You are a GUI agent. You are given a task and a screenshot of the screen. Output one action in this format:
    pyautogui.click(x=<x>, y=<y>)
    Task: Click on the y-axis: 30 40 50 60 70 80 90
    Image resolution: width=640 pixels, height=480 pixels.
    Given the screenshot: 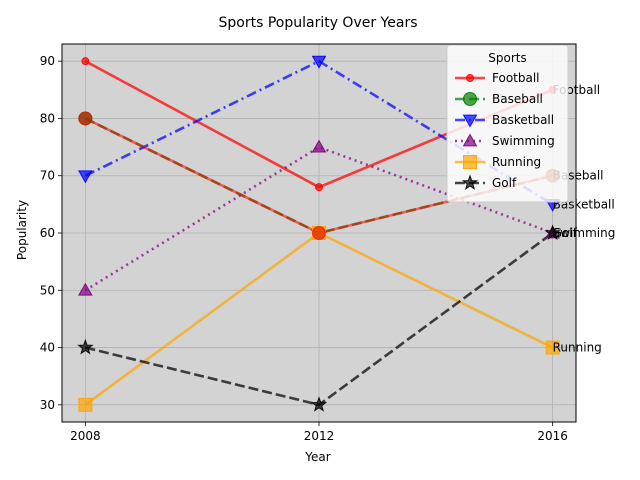 What is the action you would take?
    pyautogui.click(x=51, y=233)
    